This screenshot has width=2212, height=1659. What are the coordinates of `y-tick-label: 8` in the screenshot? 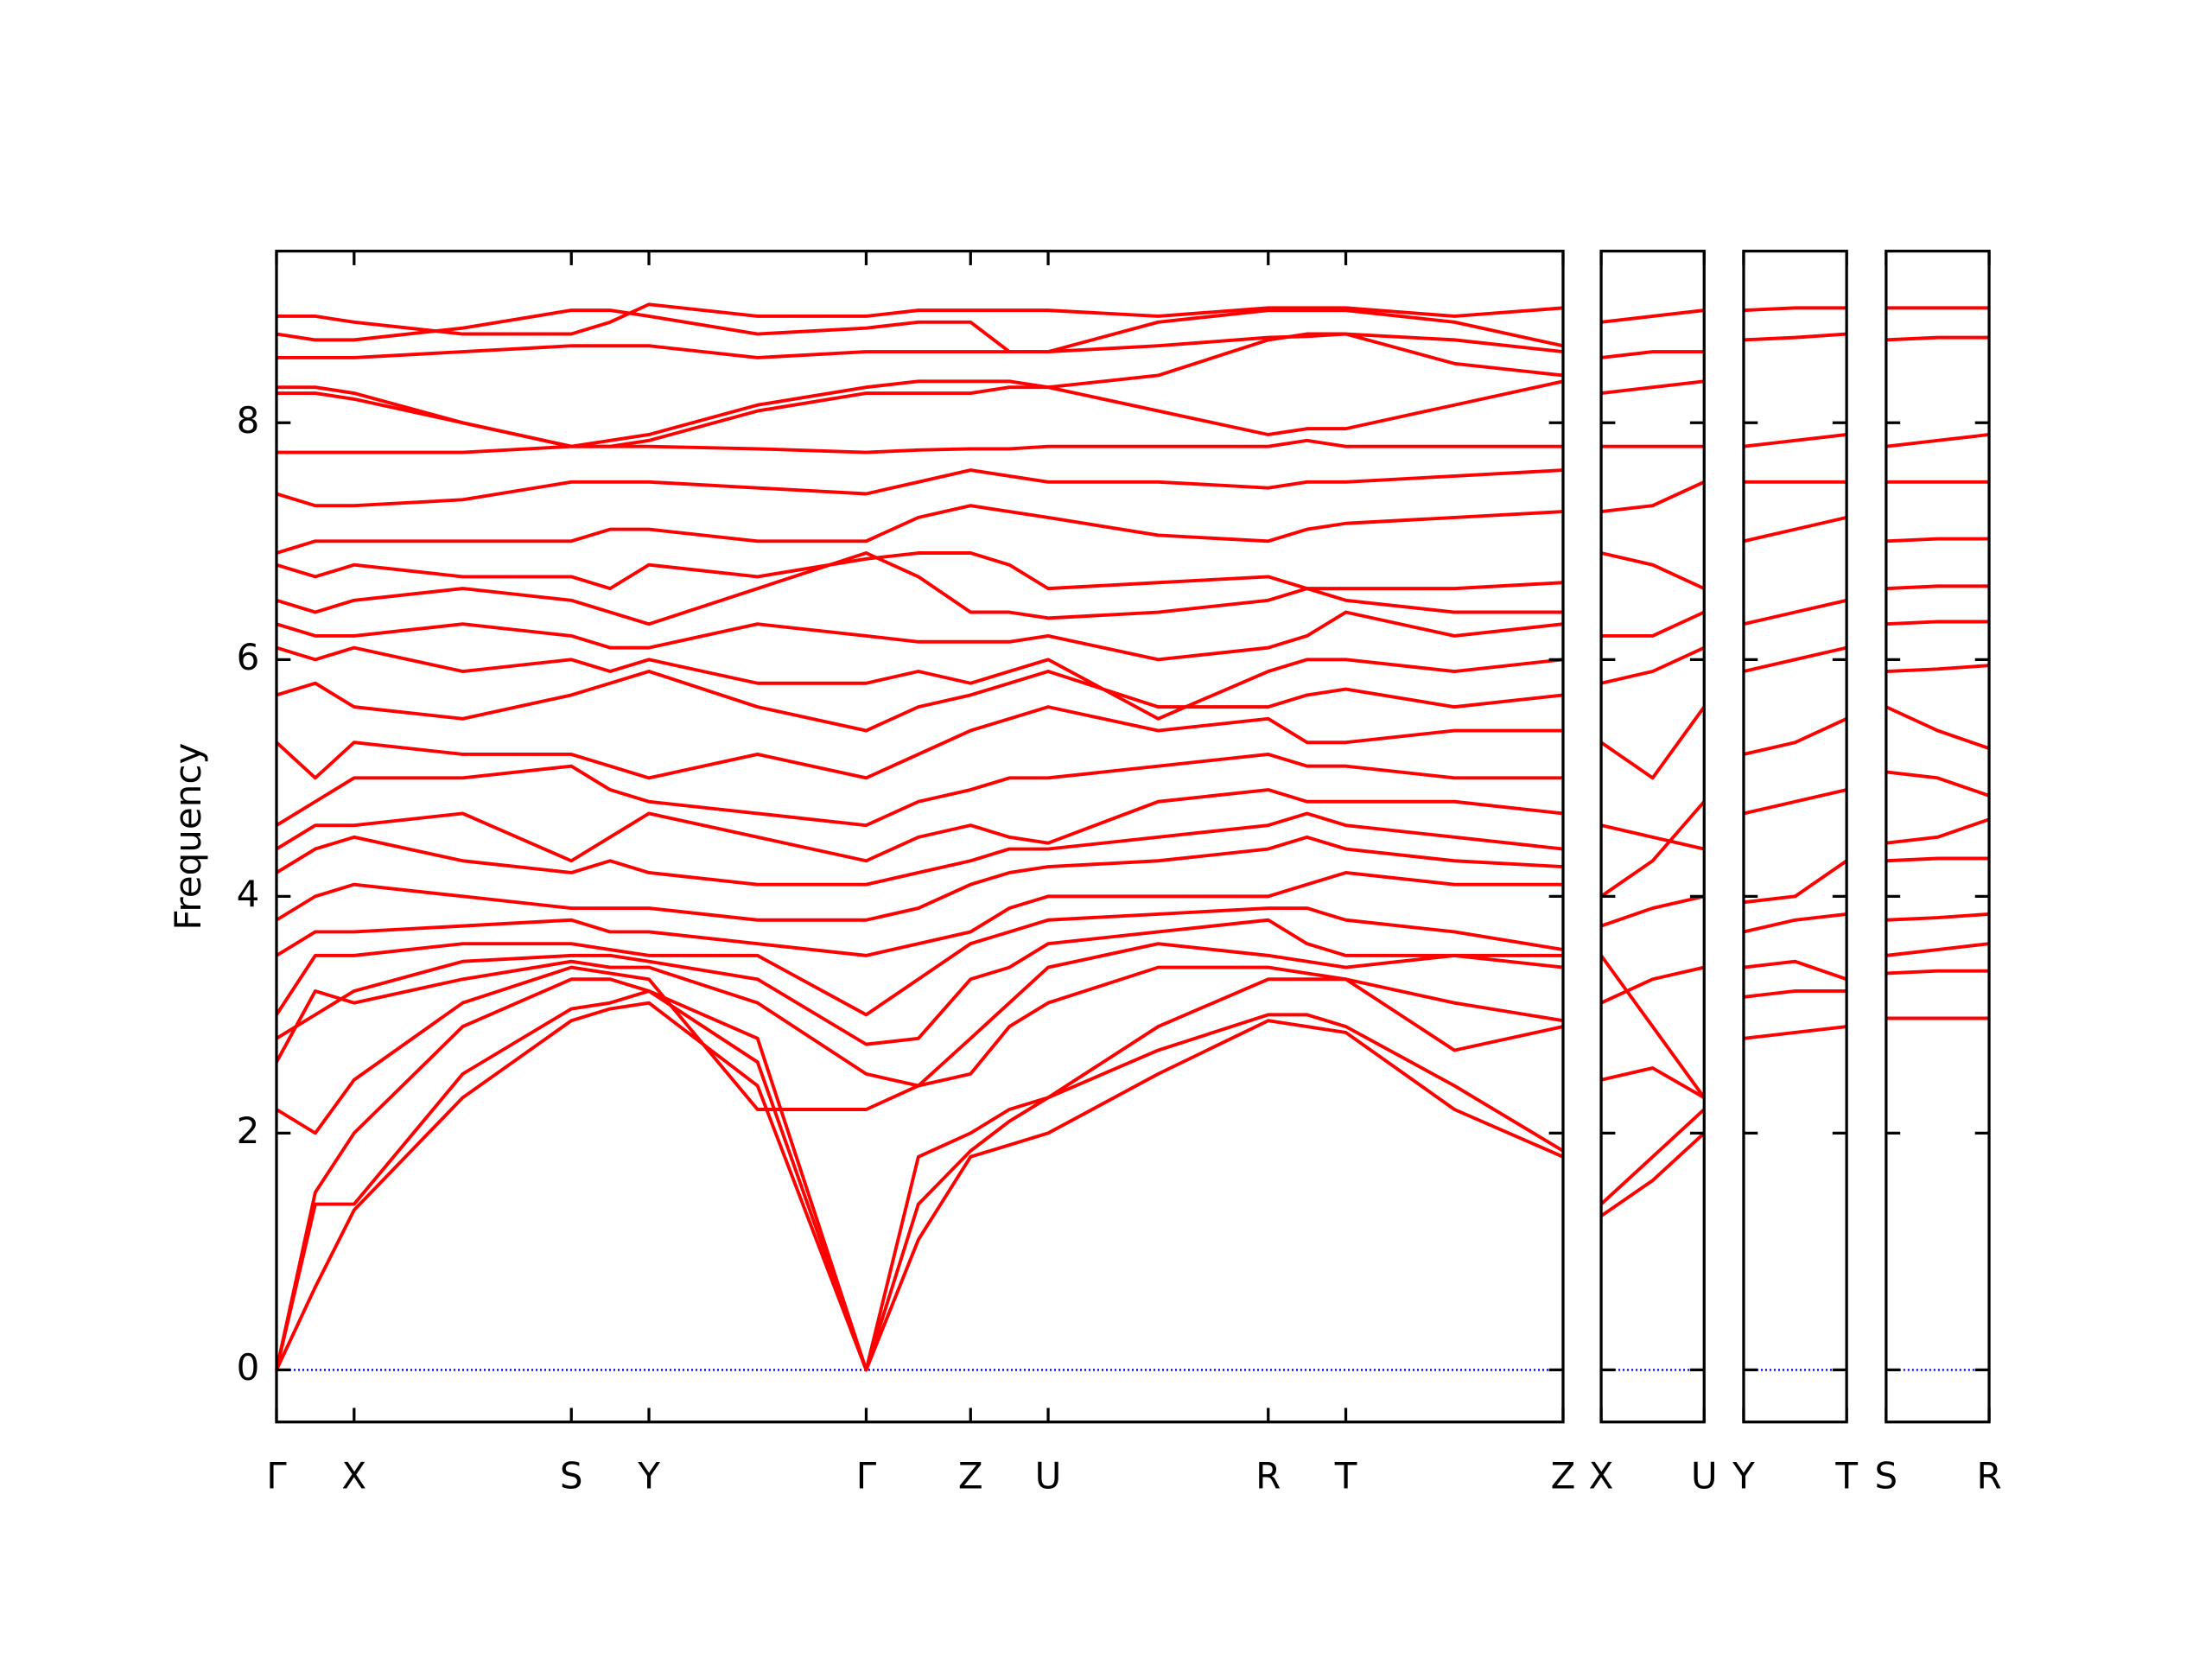 It's located at (248, 420).